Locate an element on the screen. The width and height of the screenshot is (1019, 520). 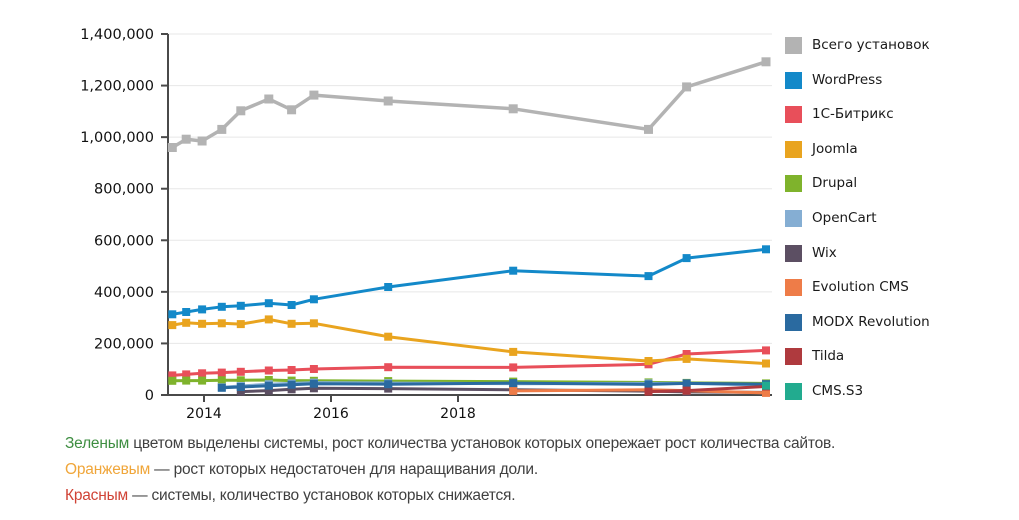
series-markers-cms-s3 is located at coordinates (766, 385).